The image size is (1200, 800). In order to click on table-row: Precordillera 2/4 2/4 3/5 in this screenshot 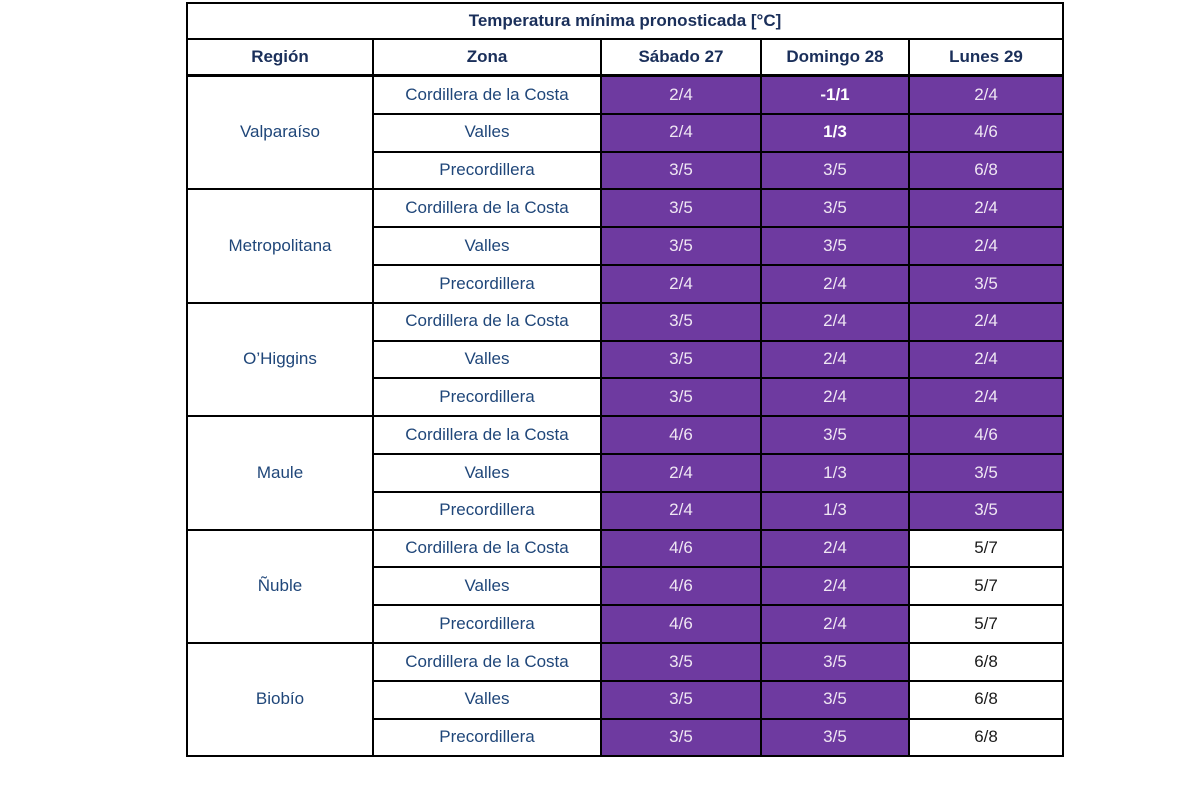, I will do `click(626, 283)`.